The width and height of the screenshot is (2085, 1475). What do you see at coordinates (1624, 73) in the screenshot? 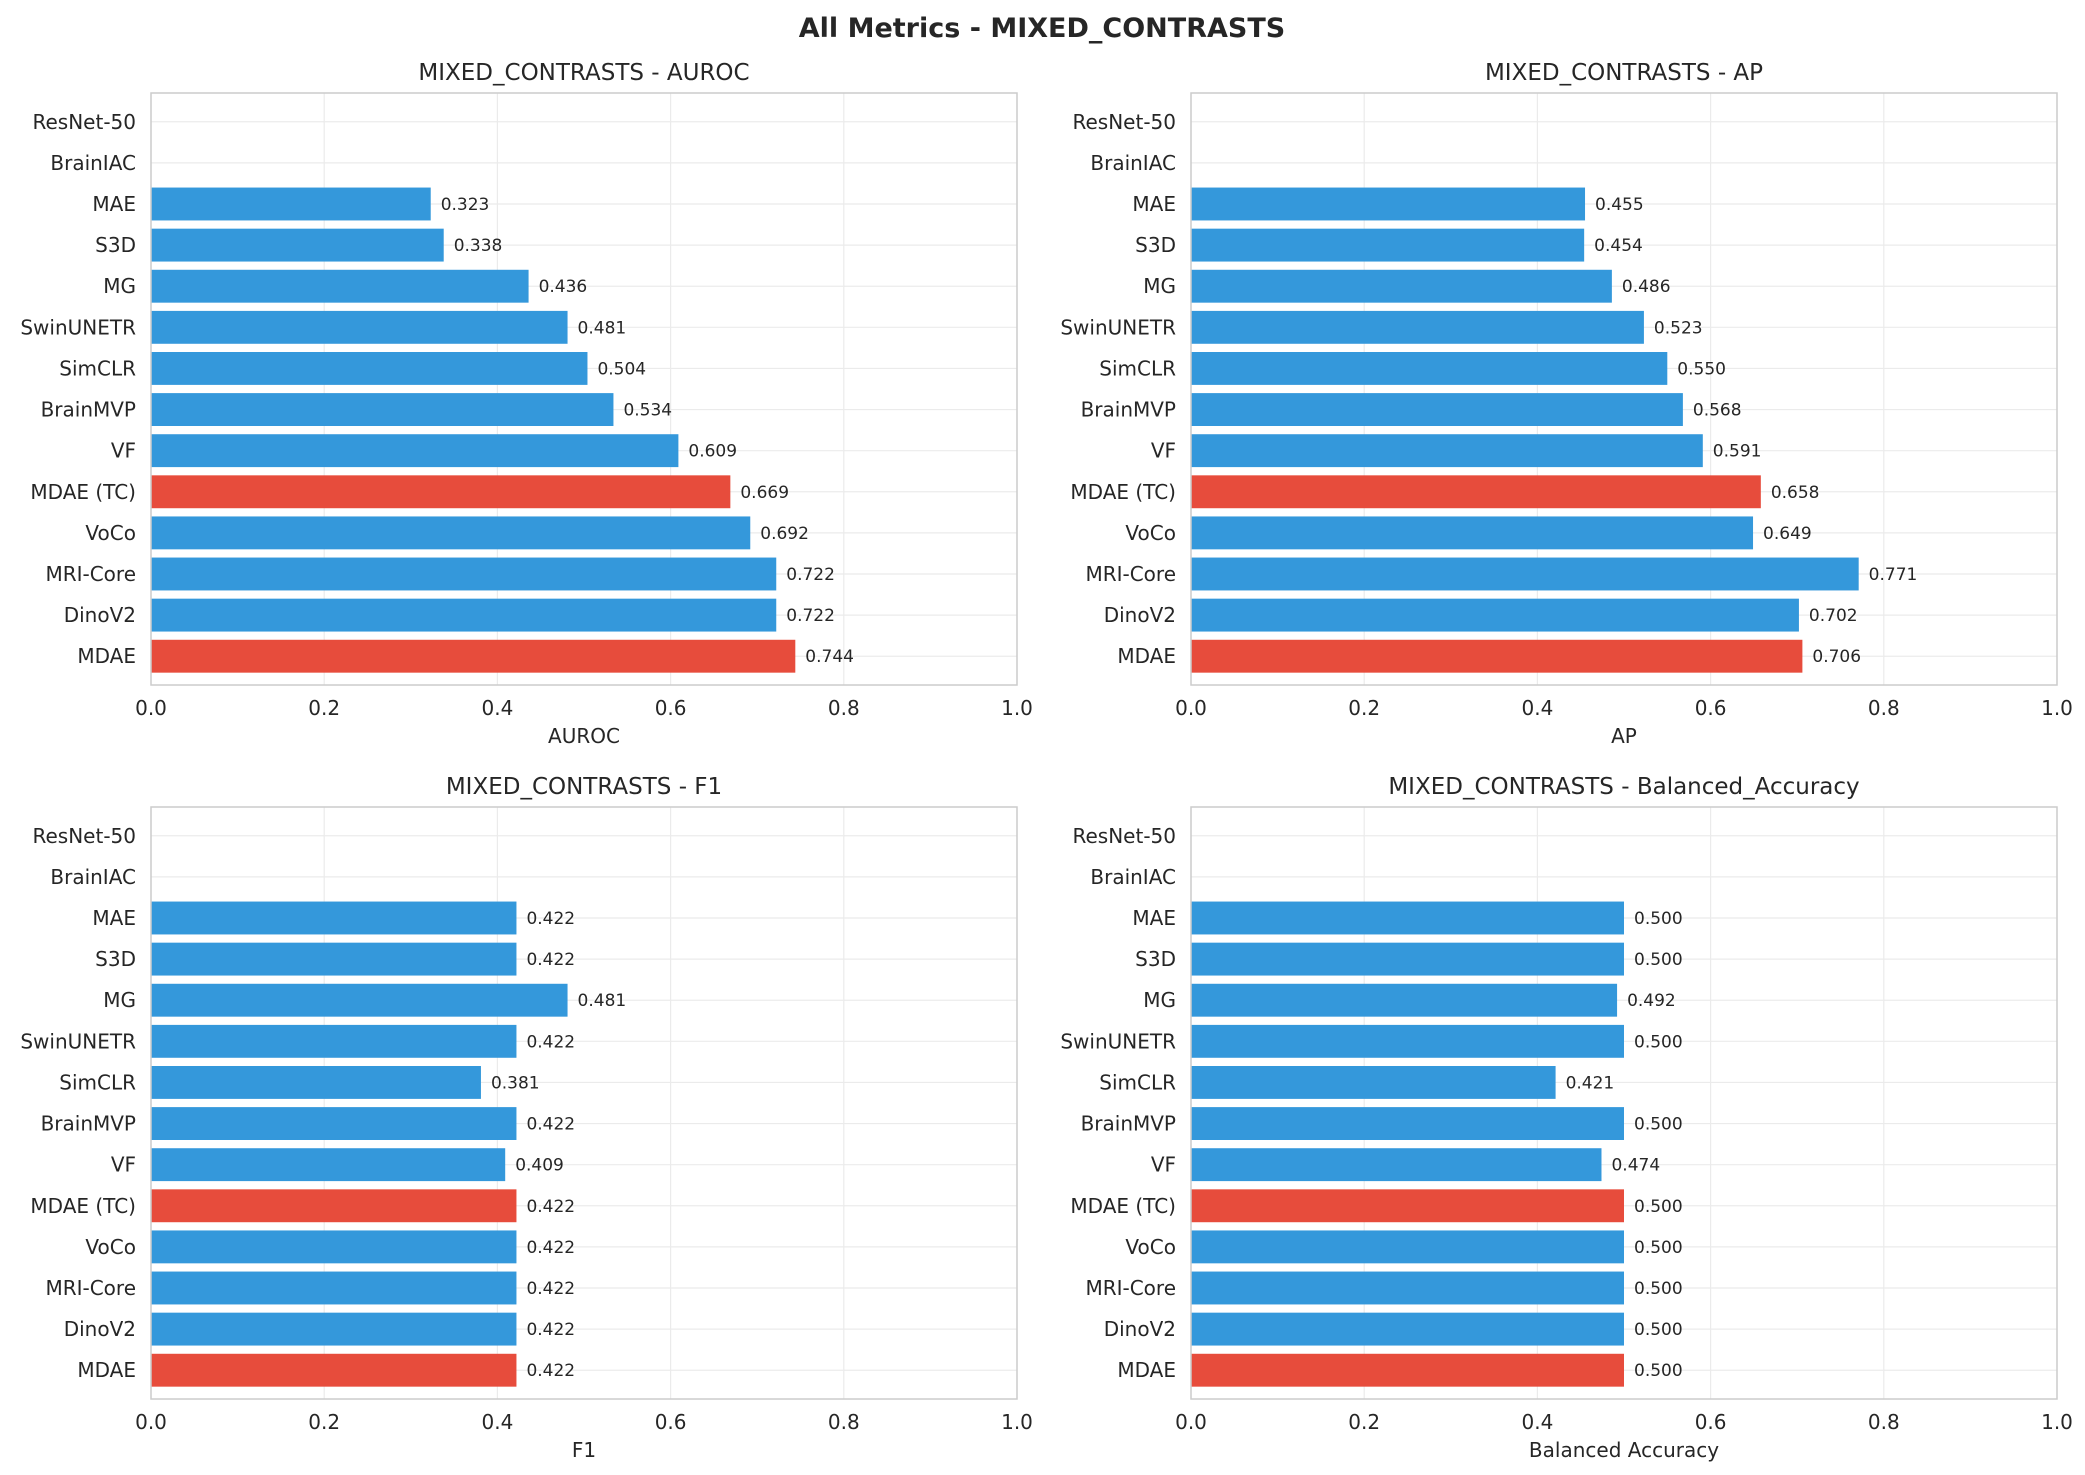
I see `panel-title: MIXED_CONTRASTS - AP` at bounding box center [1624, 73].